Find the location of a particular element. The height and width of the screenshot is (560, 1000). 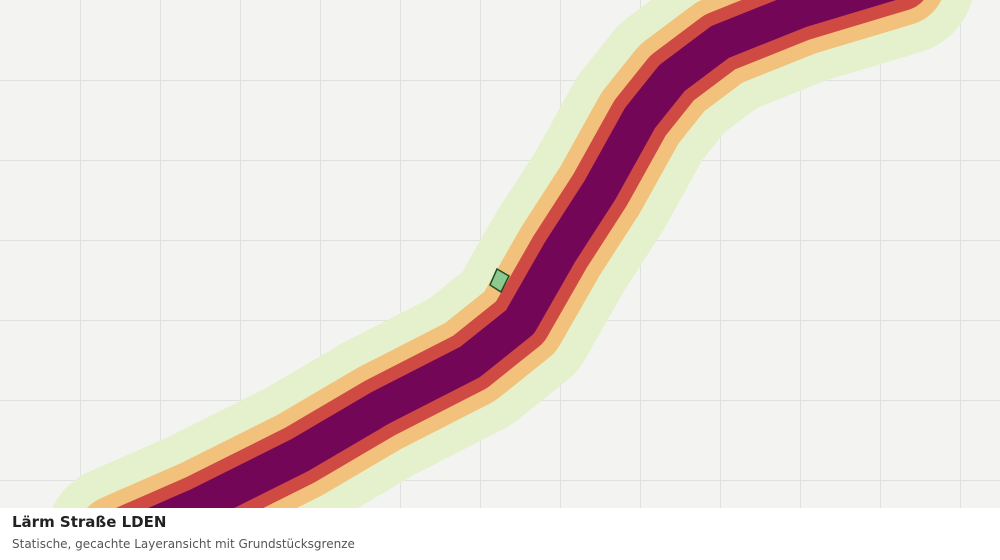

map-title: Lärm Straße LDEN is located at coordinates (89, 522).